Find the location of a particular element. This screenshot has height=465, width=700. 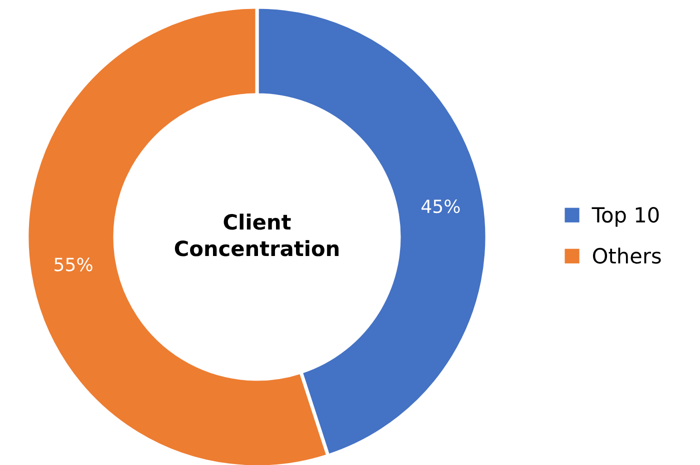

text: Client Concentration is located at coordinates (256, 235).